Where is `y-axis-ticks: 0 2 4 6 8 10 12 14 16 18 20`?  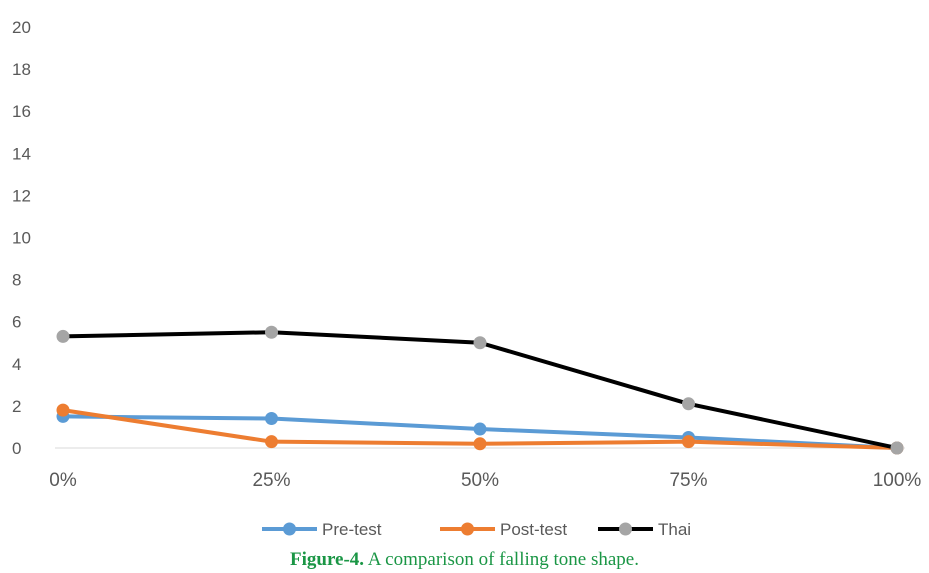
y-axis-ticks: 0 2 4 6 8 10 12 14 16 18 20 is located at coordinates (21, 238).